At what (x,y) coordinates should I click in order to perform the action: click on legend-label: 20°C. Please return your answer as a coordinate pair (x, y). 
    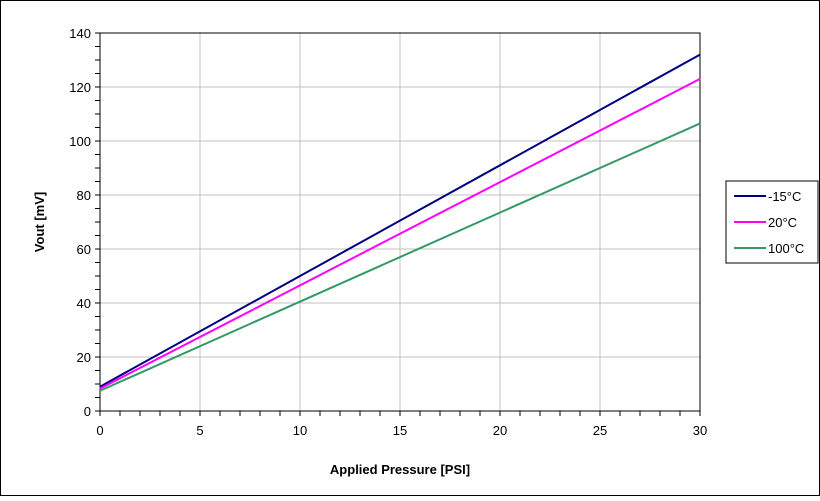
    Looking at the image, I should click on (782, 222).